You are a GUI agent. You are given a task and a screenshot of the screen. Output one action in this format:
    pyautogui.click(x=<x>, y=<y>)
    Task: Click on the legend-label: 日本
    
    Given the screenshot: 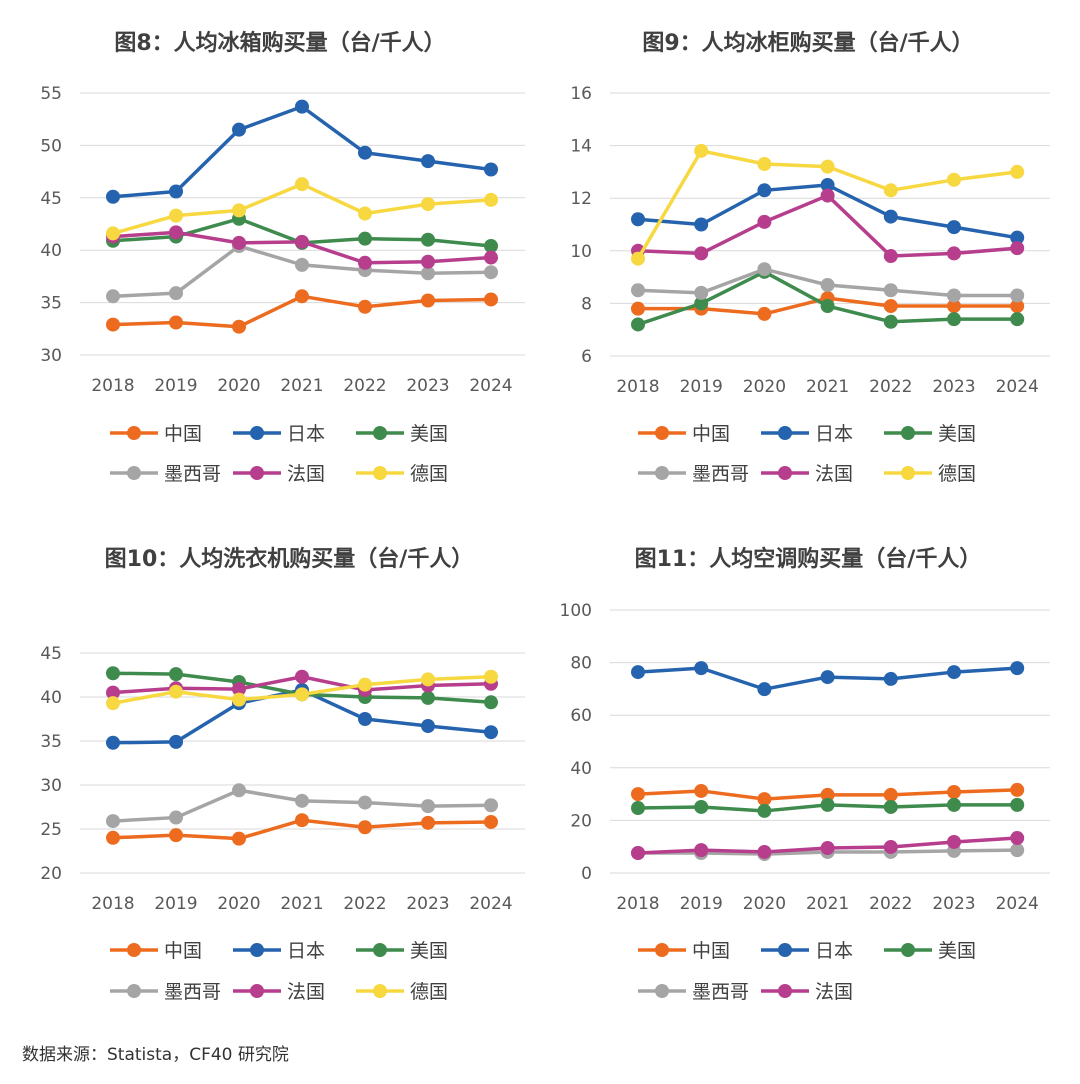 What is the action you would take?
    pyautogui.click(x=306, y=951)
    